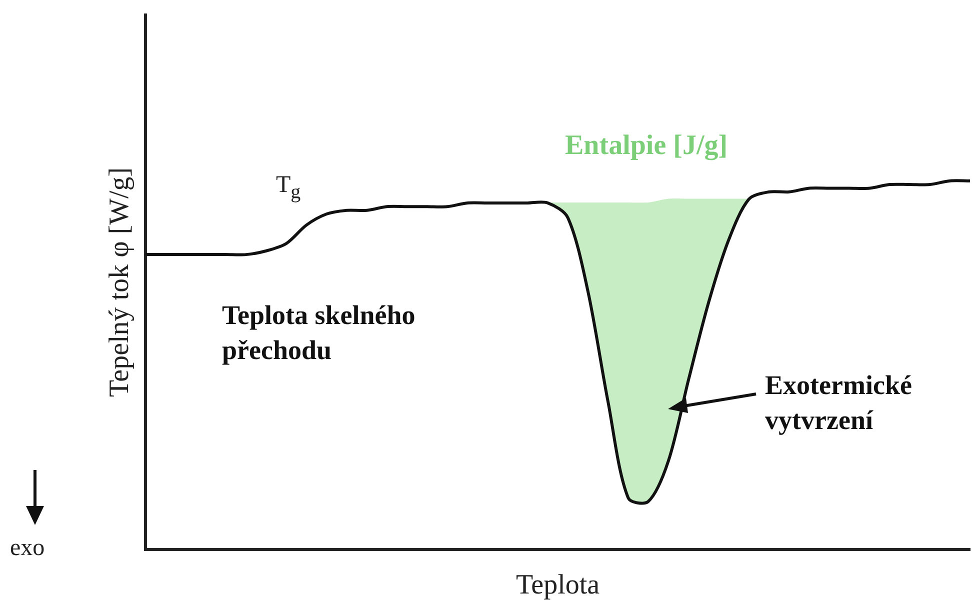 This screenshot has width=975, height=615. What do you see at coordinates (27, 548) in the screenshot?
I see `text: exo` at bounding box center [27, 548].